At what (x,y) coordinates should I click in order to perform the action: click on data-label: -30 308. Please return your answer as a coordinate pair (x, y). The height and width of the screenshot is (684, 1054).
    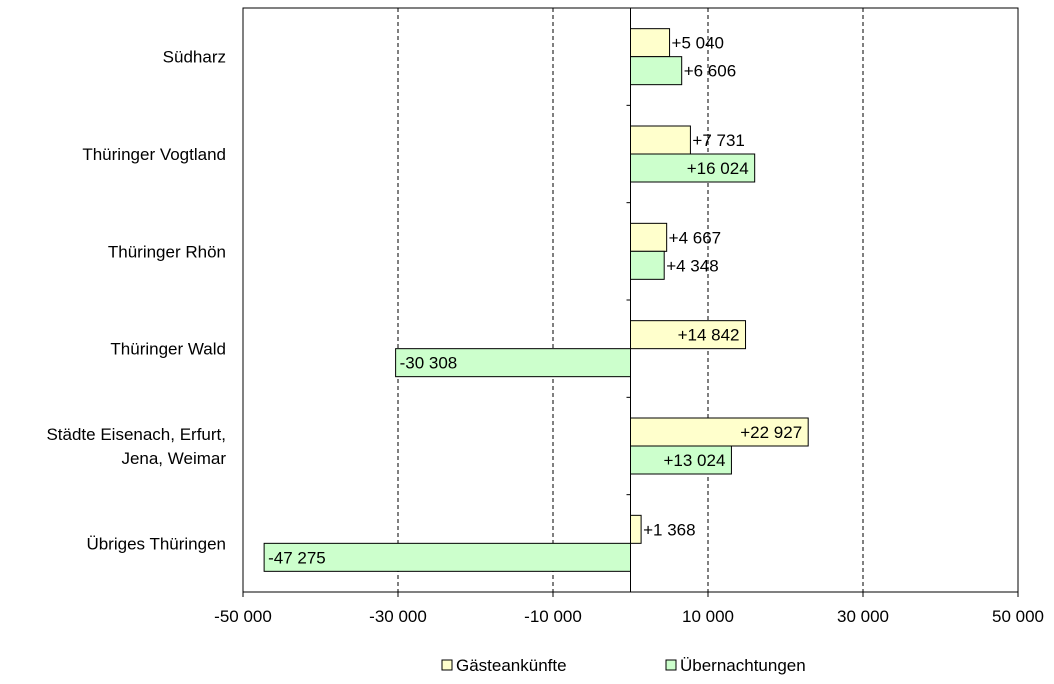
    Looking at the image, I should click on (429, 363).